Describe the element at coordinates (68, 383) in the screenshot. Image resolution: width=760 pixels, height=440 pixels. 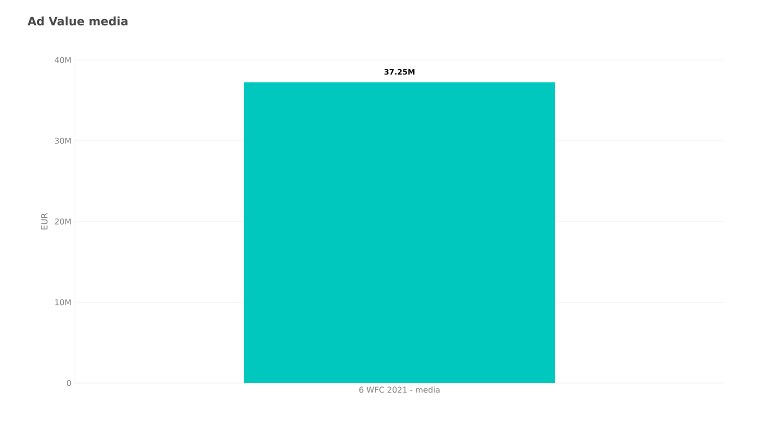
I see `y-tick-label: 0` at that location.